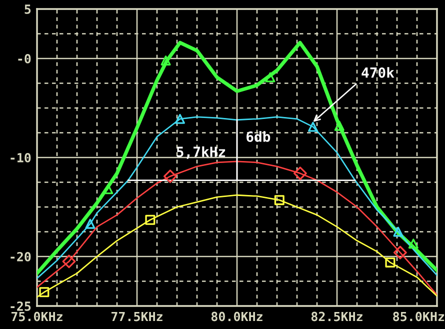 This screenshot has height=329, width=445. What do you see at coordinates (36, 317) in the screenshot?
I see `x-tick-label: 75.0KHz` at bounding box center [36, 317].